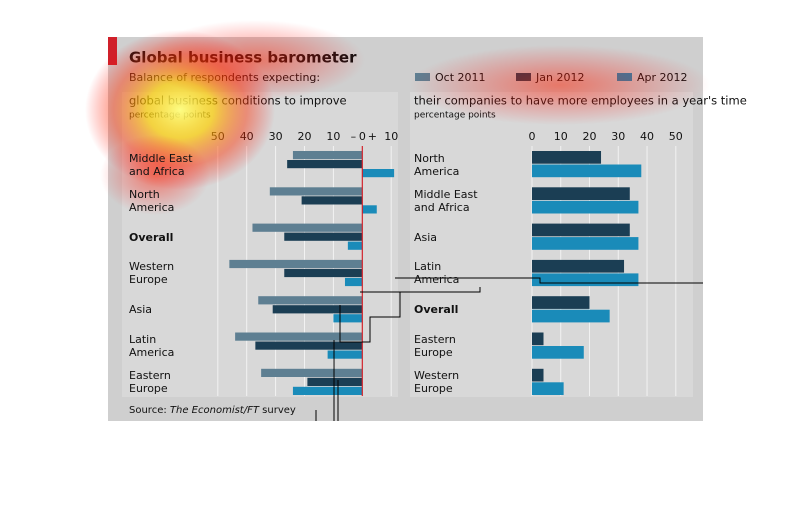 This screenshot has width=810, height=520. I want to click on scanpath, so click(509, 349).